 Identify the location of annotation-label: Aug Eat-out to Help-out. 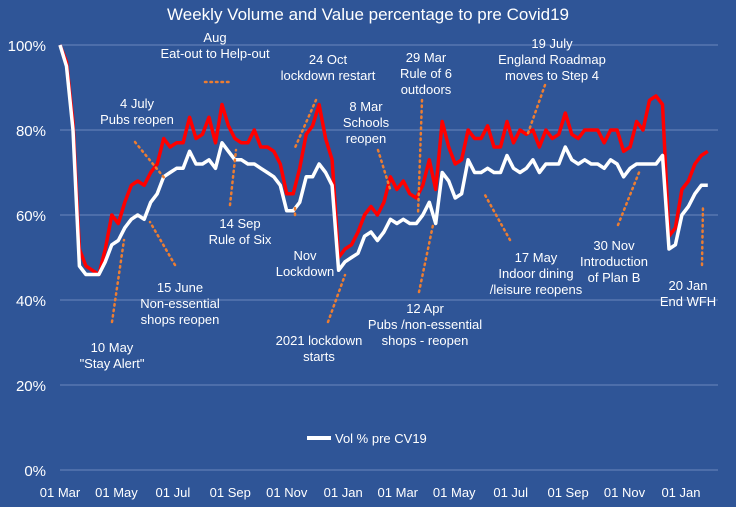
(215, 45).